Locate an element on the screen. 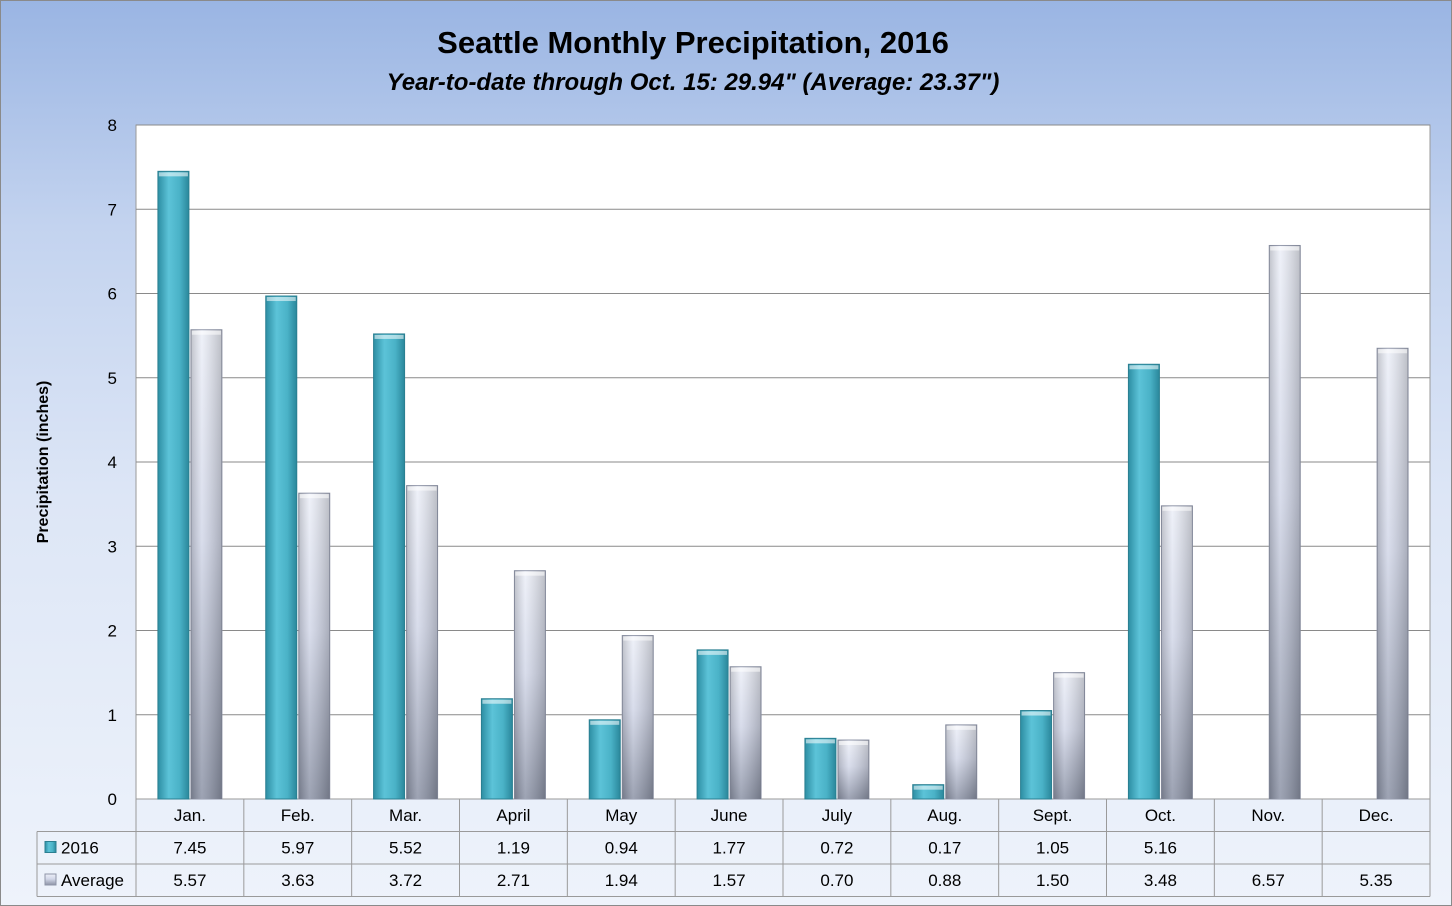  data-label: 1.77 is located at coordinates (729, 848).